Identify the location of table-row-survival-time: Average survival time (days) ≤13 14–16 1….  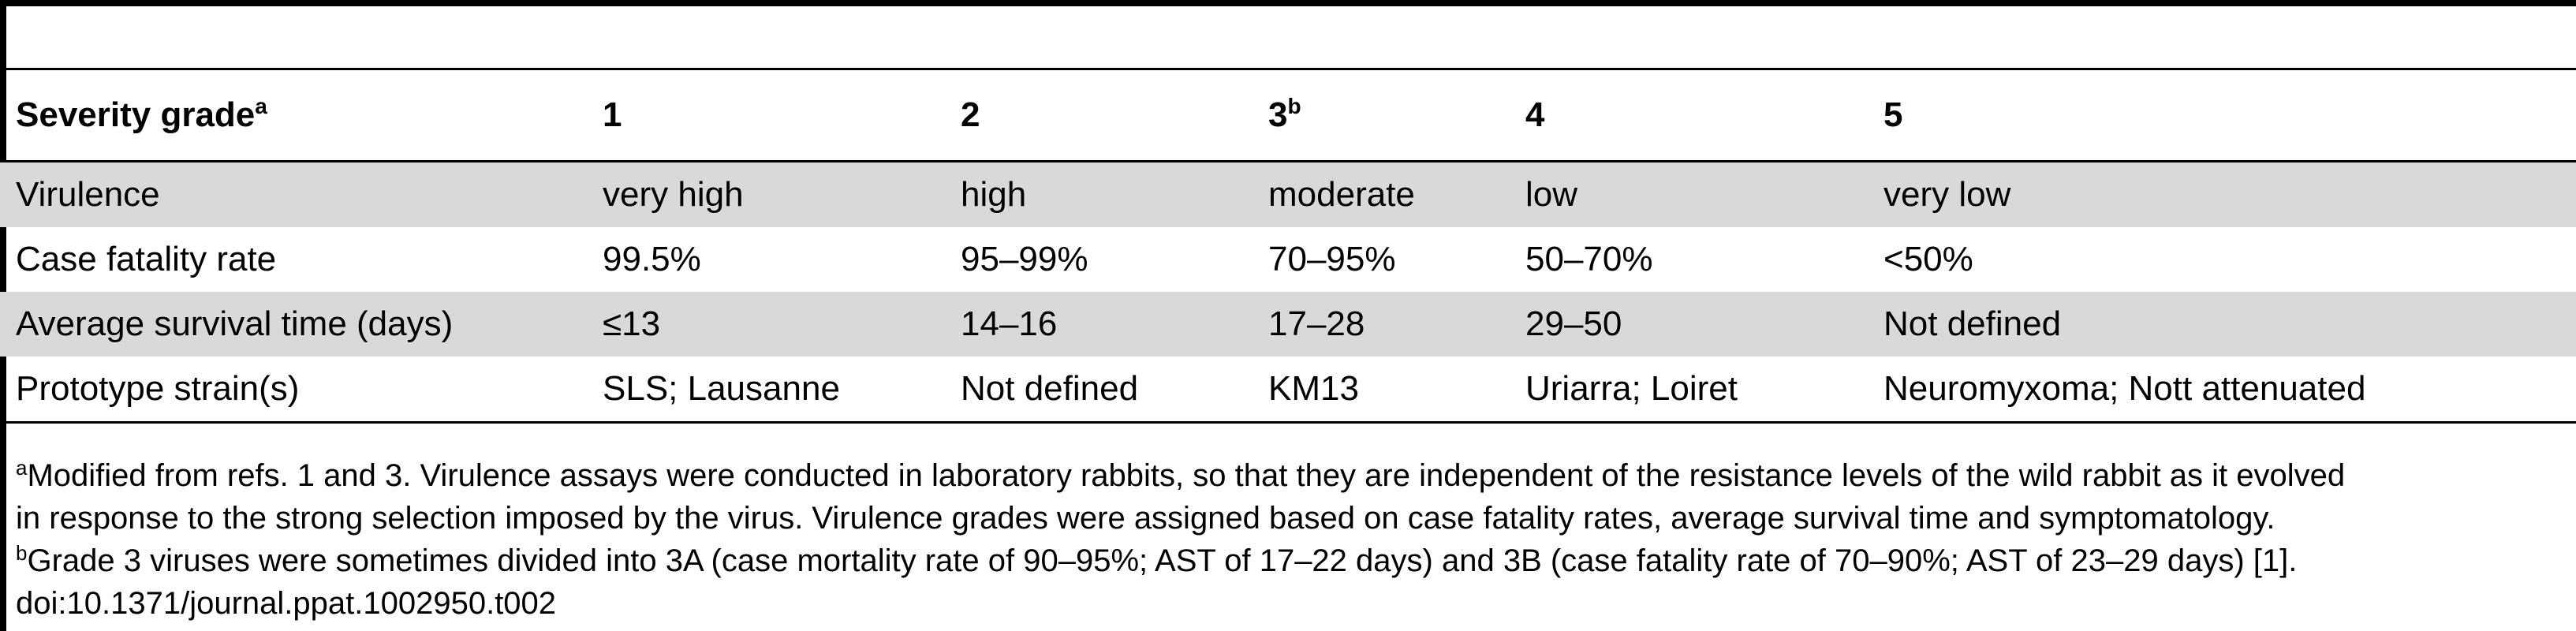
(1288, 324).